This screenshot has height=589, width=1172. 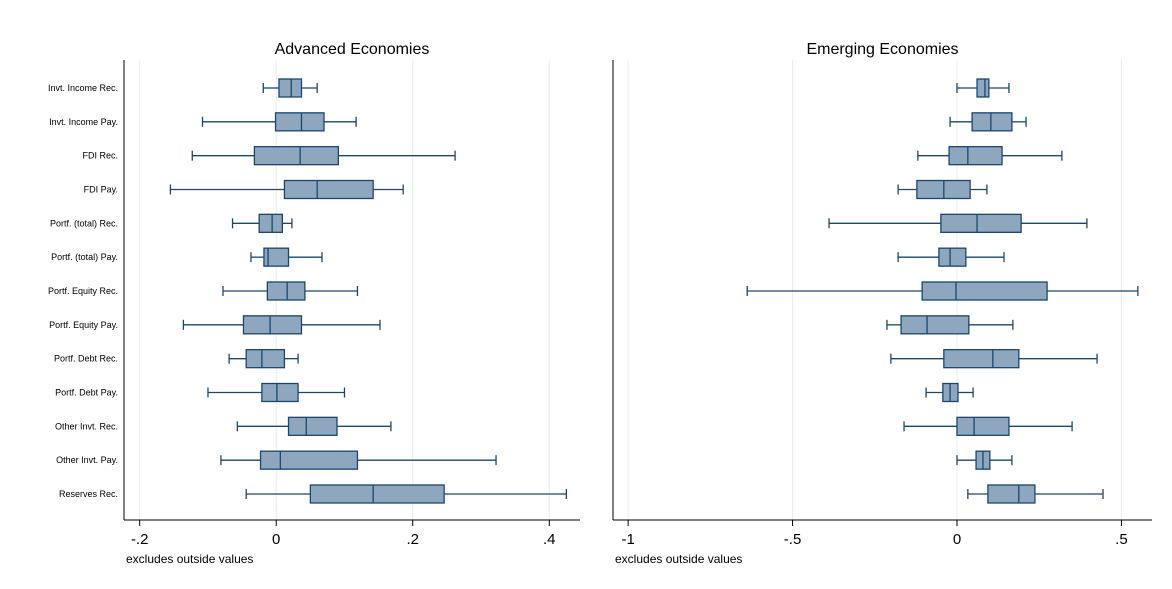 What do you see at coordinates (101, 190) in the screenshot?
I see `y-tick-label: FDI Pay.` at bounding box center [101, 190].